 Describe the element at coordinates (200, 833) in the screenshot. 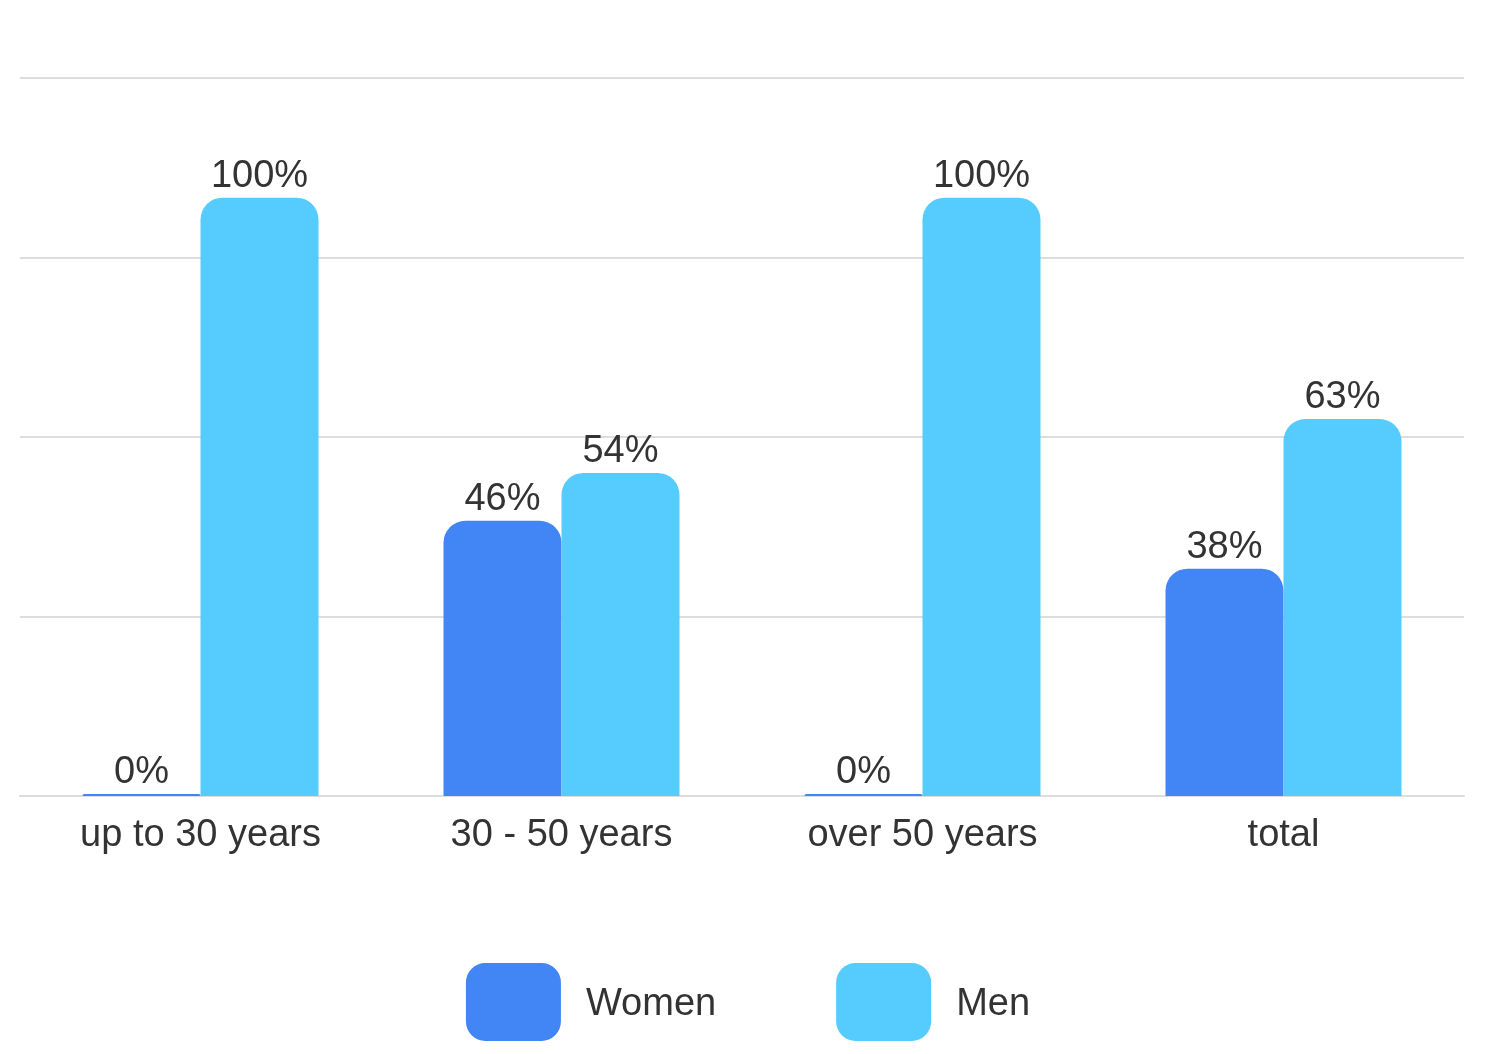

I see `x-tick-label: up to 30 years` at that location.